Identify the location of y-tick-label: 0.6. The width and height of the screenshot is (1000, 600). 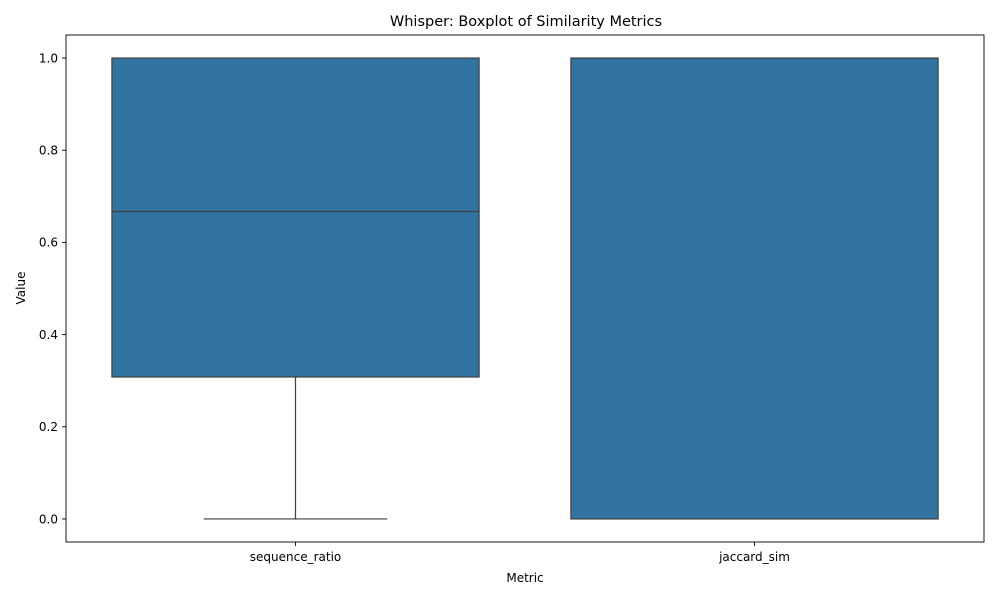
(48, 243).